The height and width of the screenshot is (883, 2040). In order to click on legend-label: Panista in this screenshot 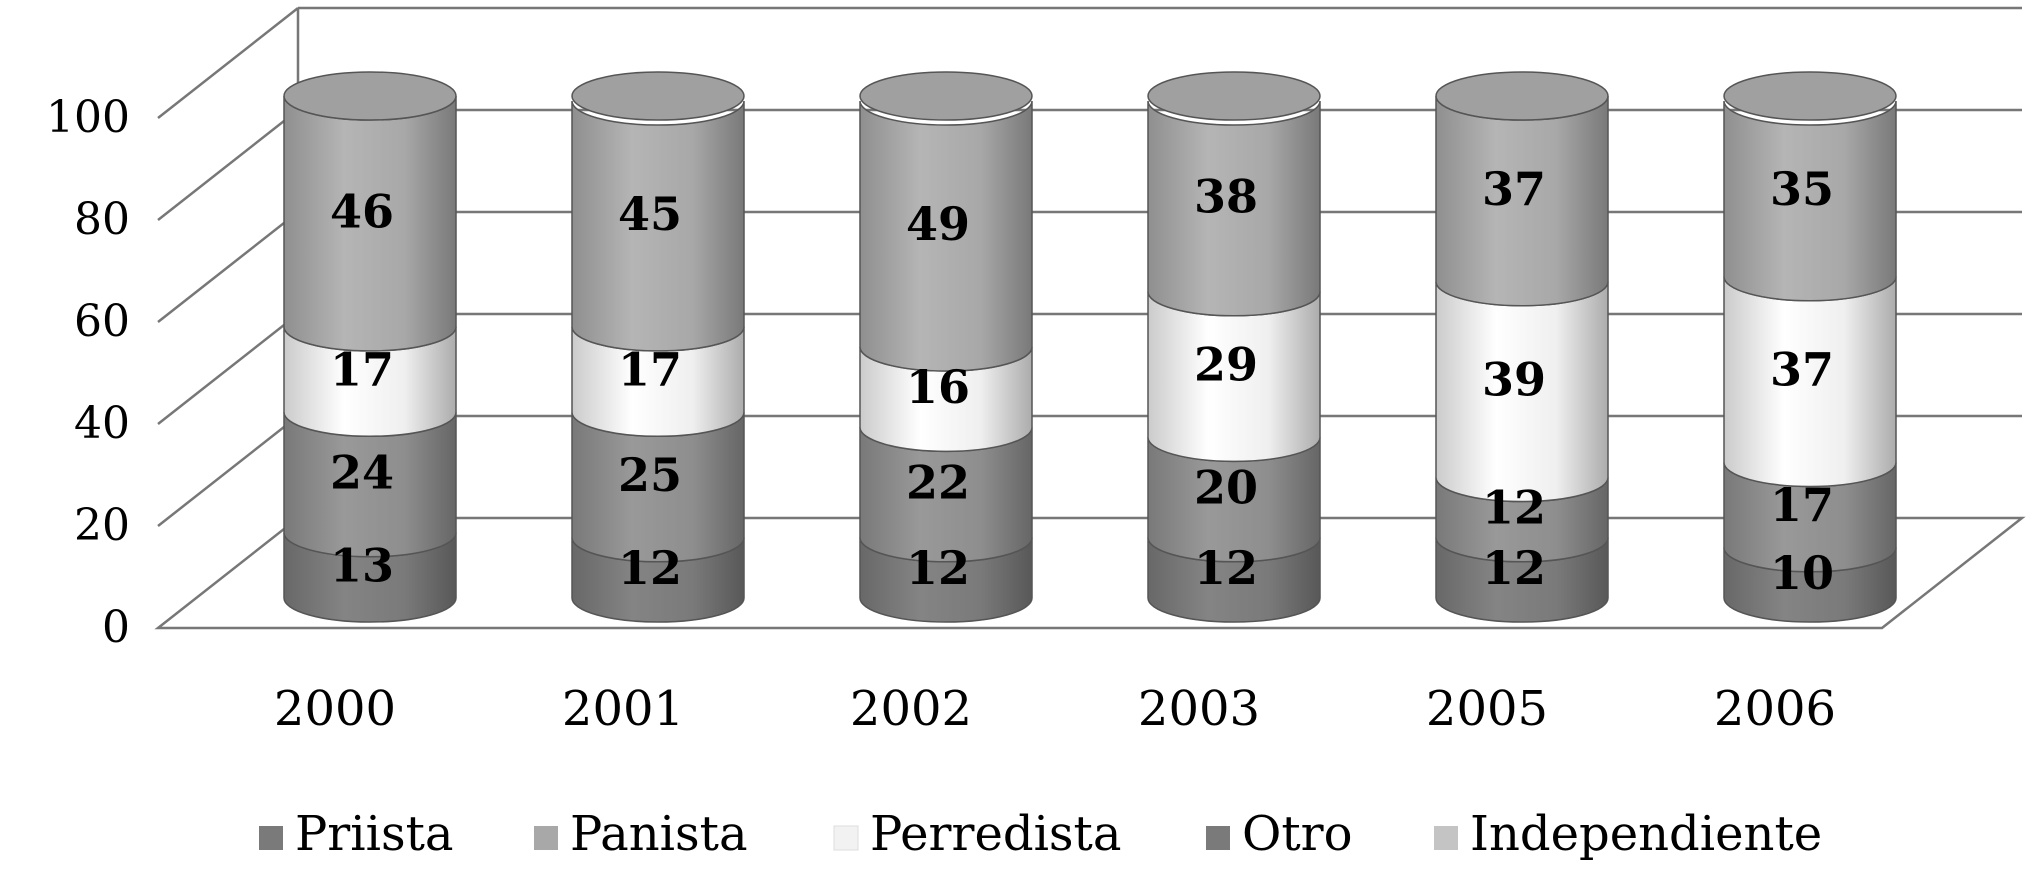, I will do `click(659, 834)`.